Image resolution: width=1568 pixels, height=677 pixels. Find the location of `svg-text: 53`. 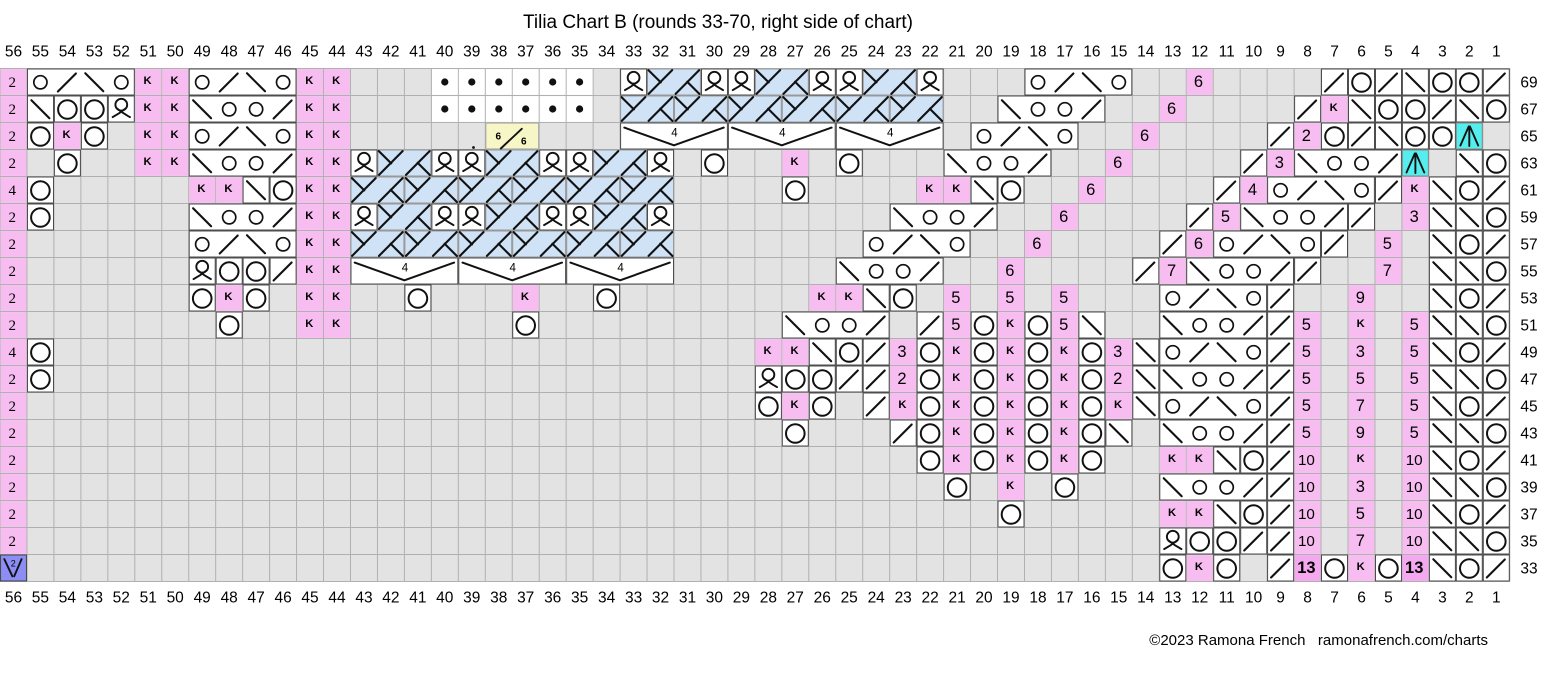

svg-text: 53 is located at coordinates (94, 598).